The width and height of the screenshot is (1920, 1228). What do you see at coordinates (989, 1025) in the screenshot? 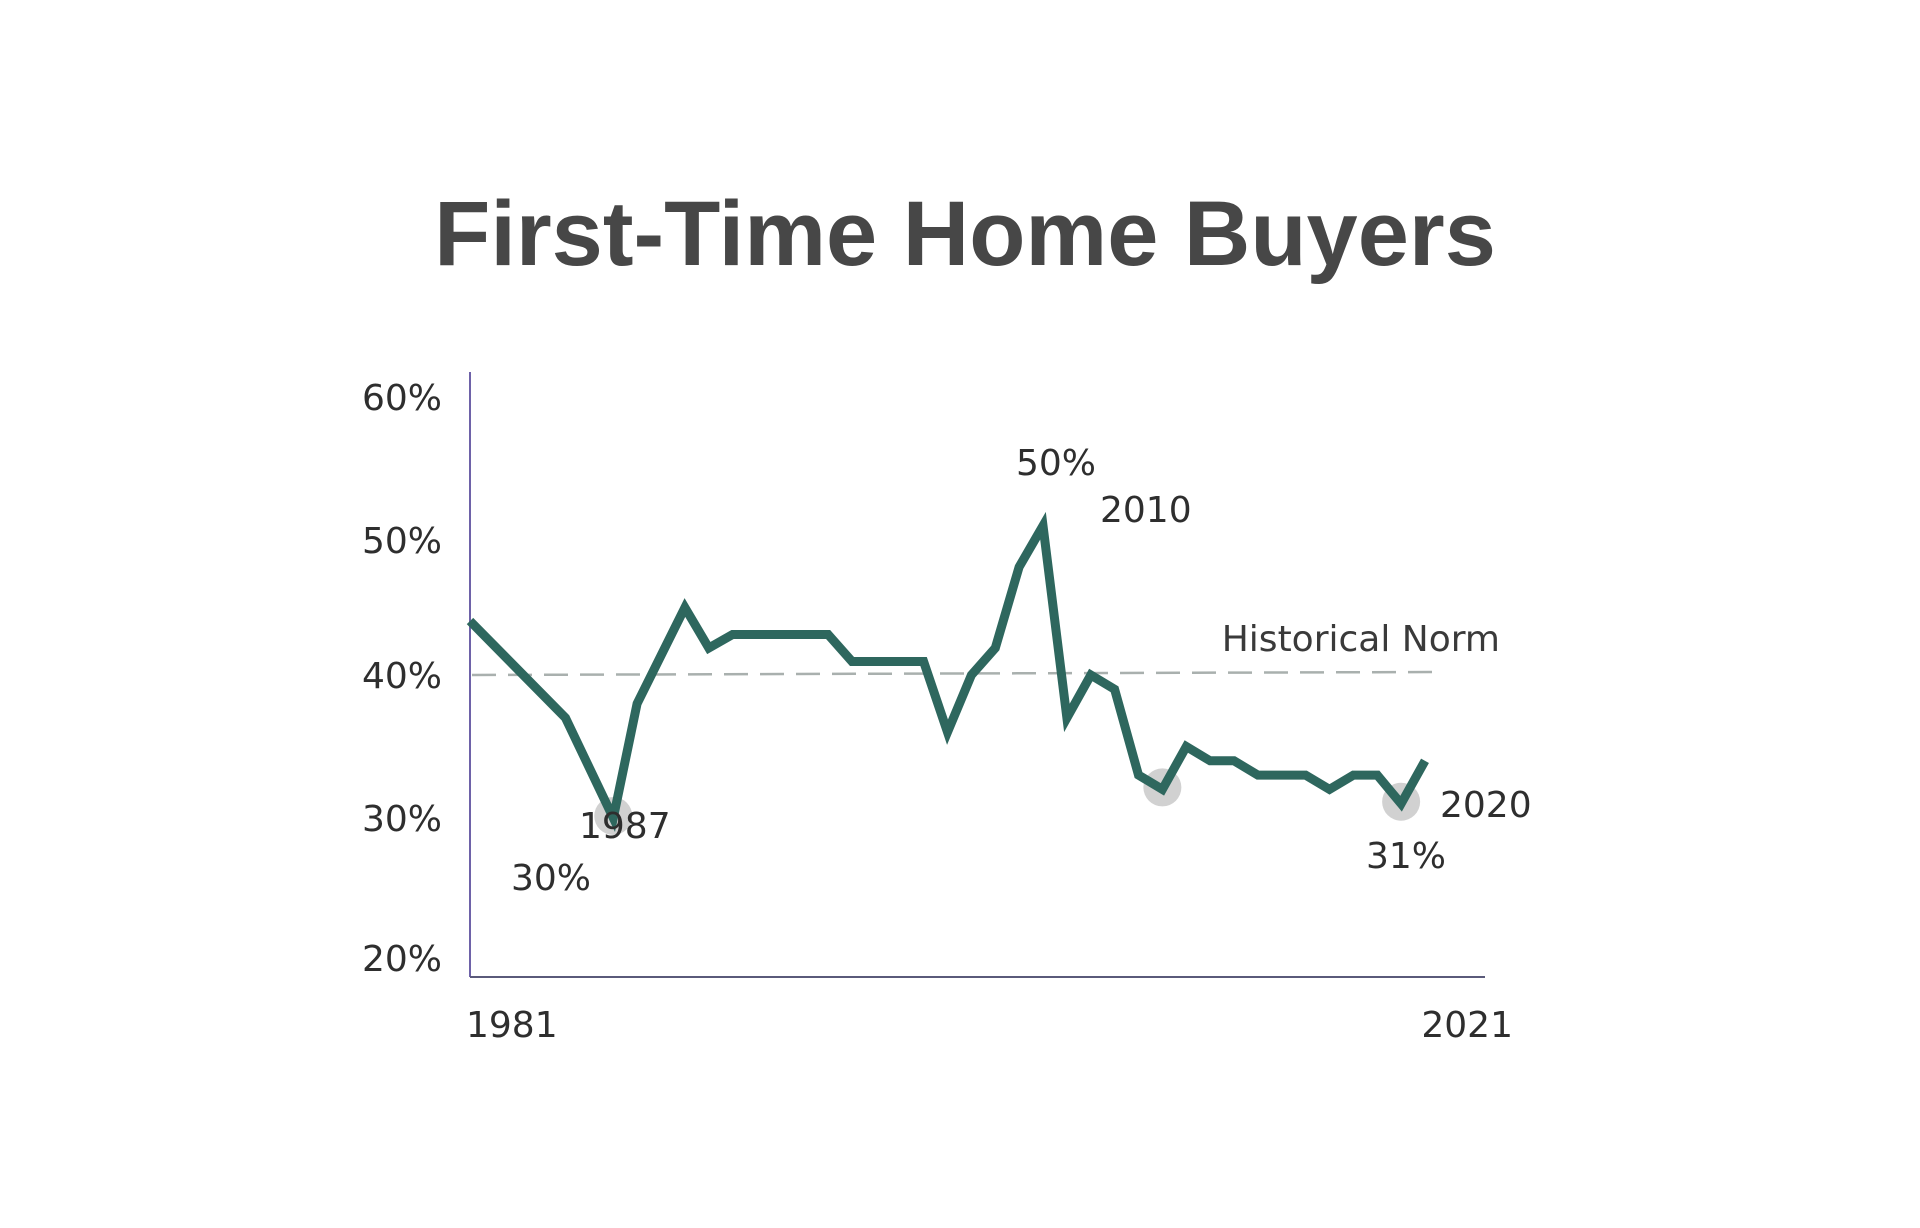
I see `x-tick-labels: 1981 2021` at bounding box center [989, 1025].